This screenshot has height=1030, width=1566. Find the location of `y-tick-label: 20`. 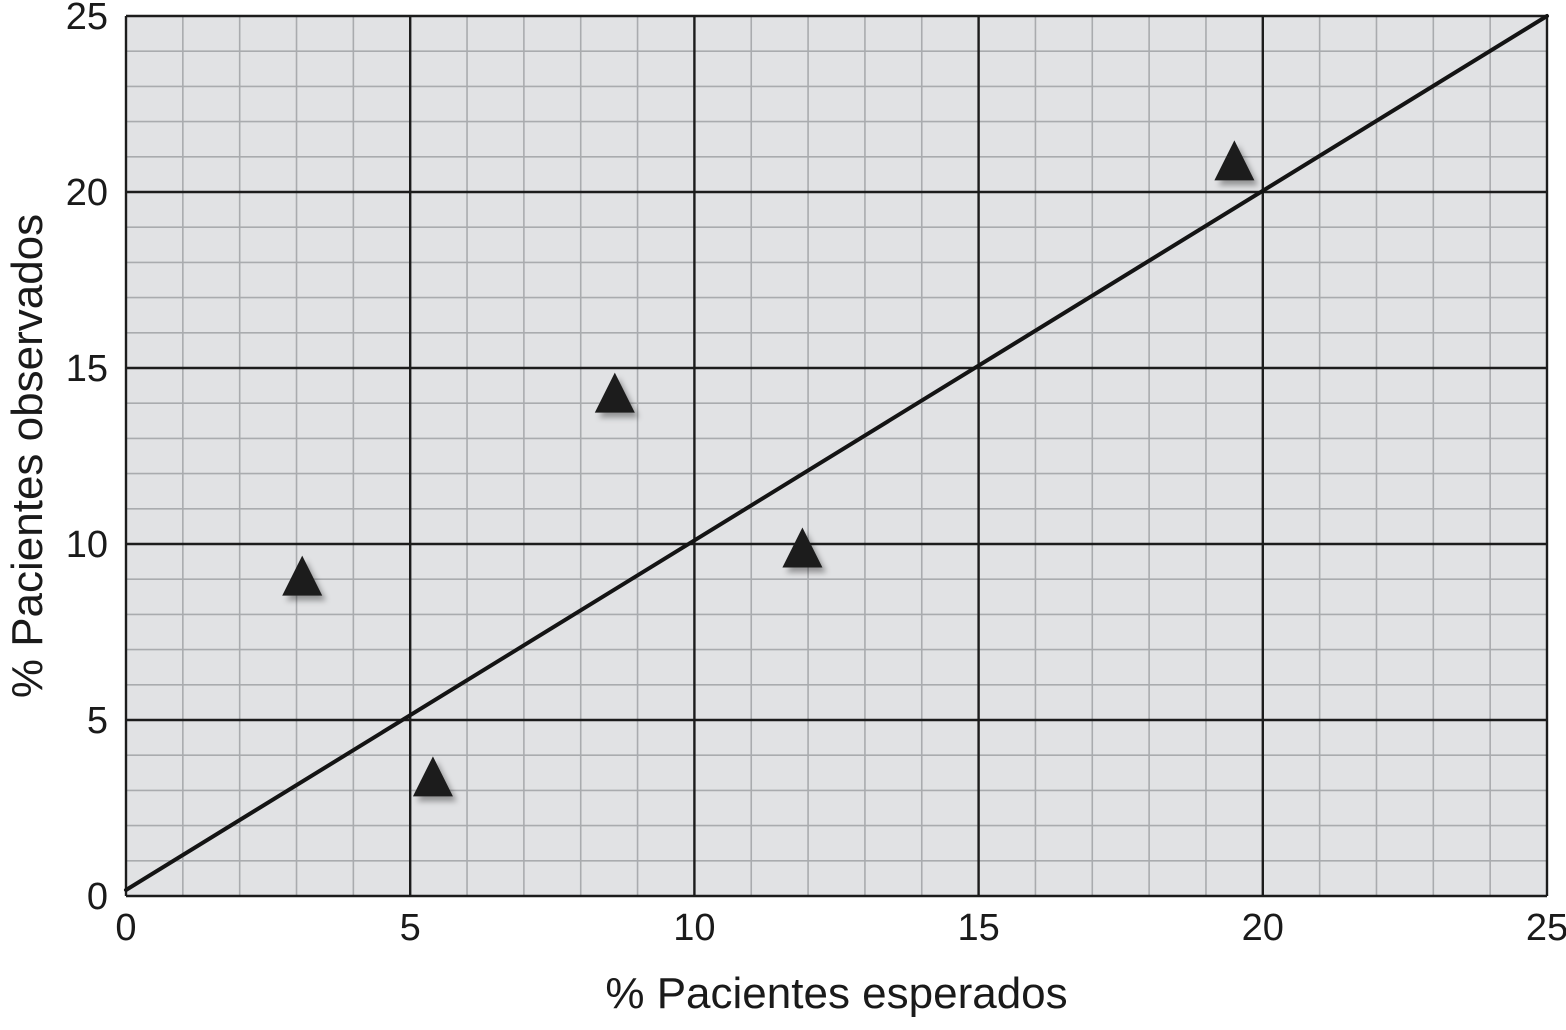

y-tick-label: 20 is located at coordinates (87, 193).